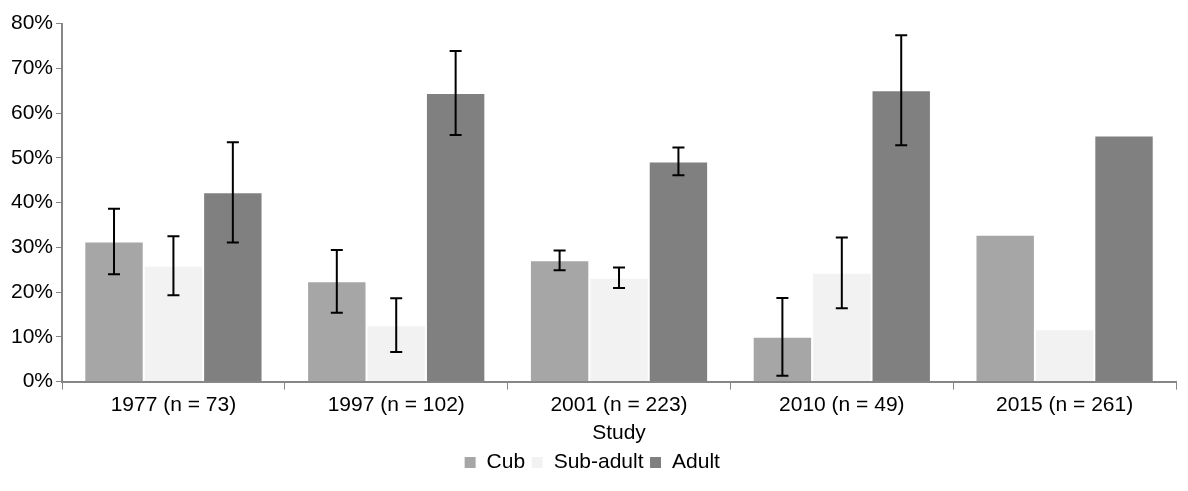  Describe the element at coordinates (696, 461) in the screenshot. I see `legend-label: Adult` at that location.